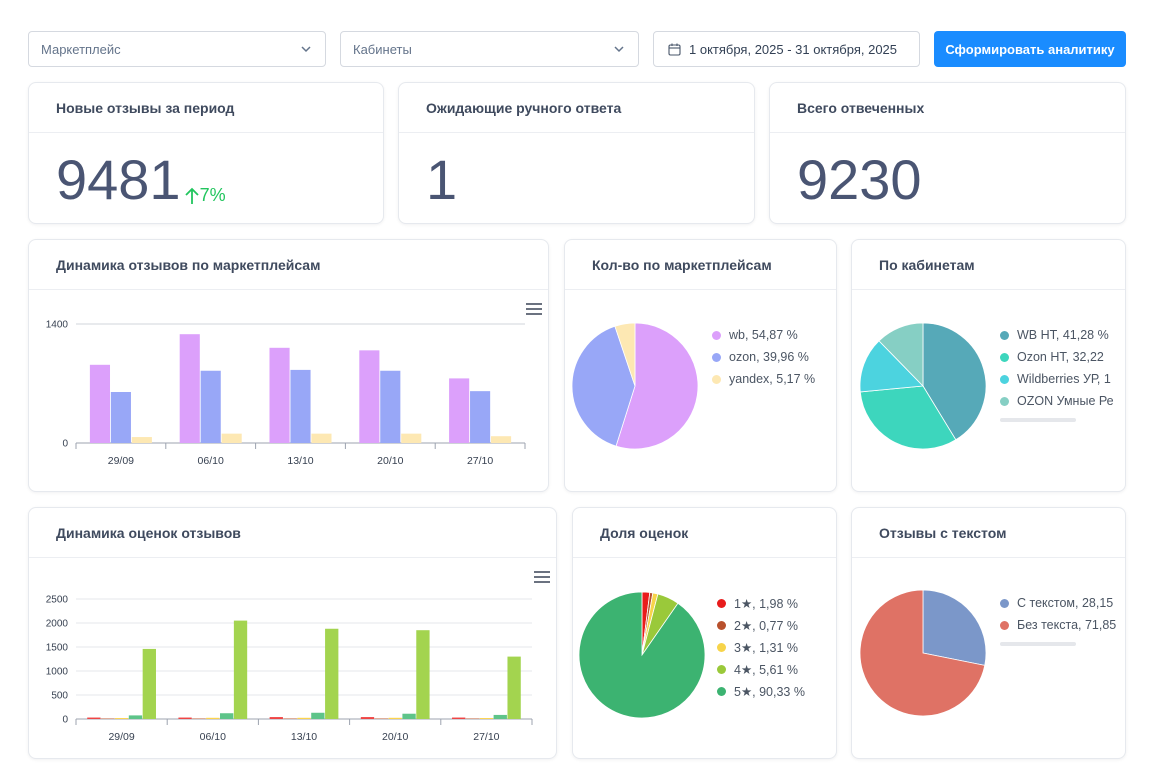 The width and height of the screenshot is (1157, 773). What do you see at coordinates (1030, 49) in the screenshot?
I see `generate-analytics-button: Сформировать аналитику` at bounding box center [1030, 49].